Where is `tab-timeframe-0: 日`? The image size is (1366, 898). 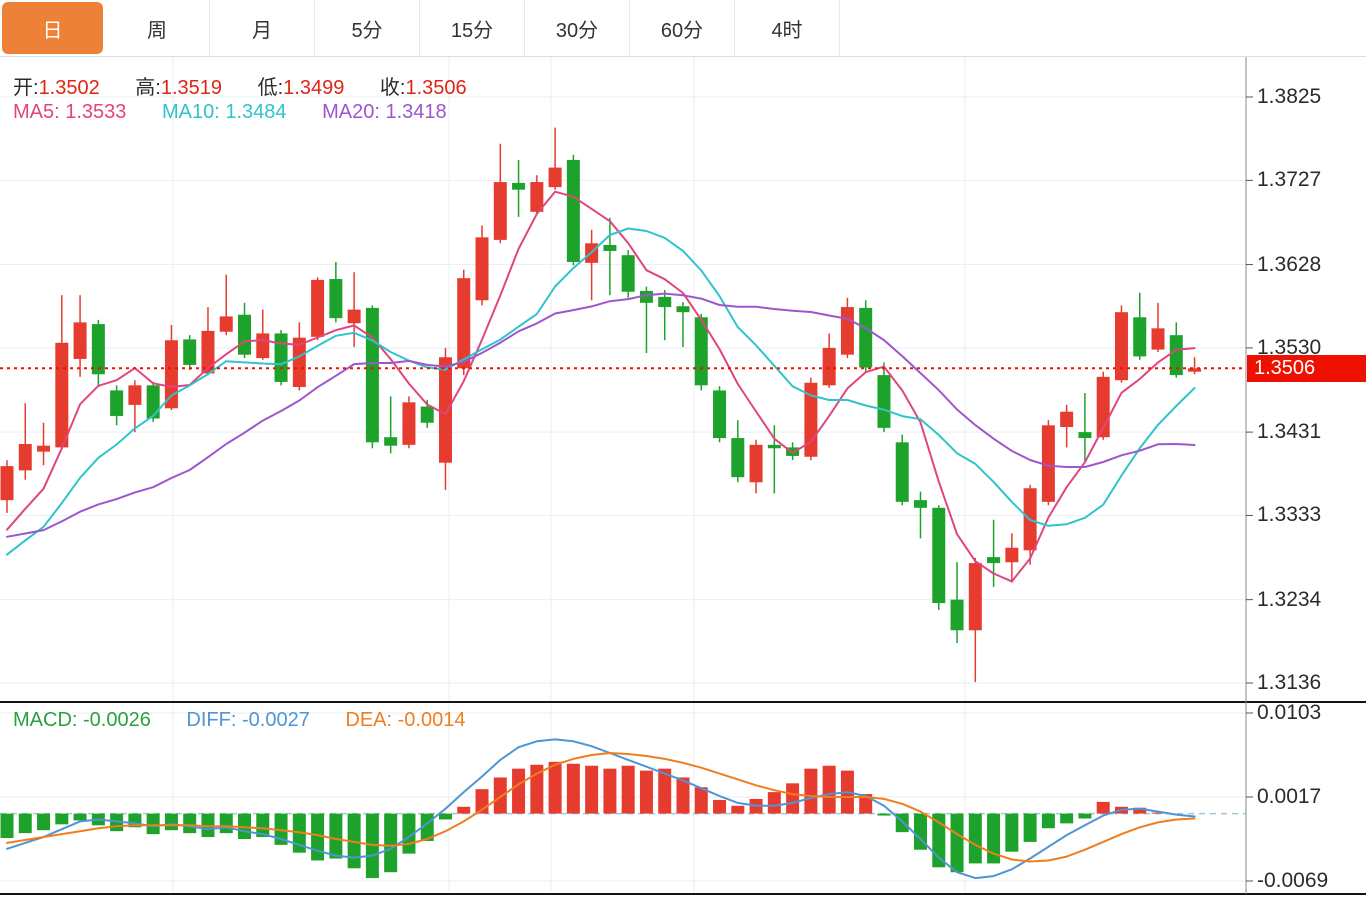 tab-timeframe-0: 日 is located at coordinates (52, 28).